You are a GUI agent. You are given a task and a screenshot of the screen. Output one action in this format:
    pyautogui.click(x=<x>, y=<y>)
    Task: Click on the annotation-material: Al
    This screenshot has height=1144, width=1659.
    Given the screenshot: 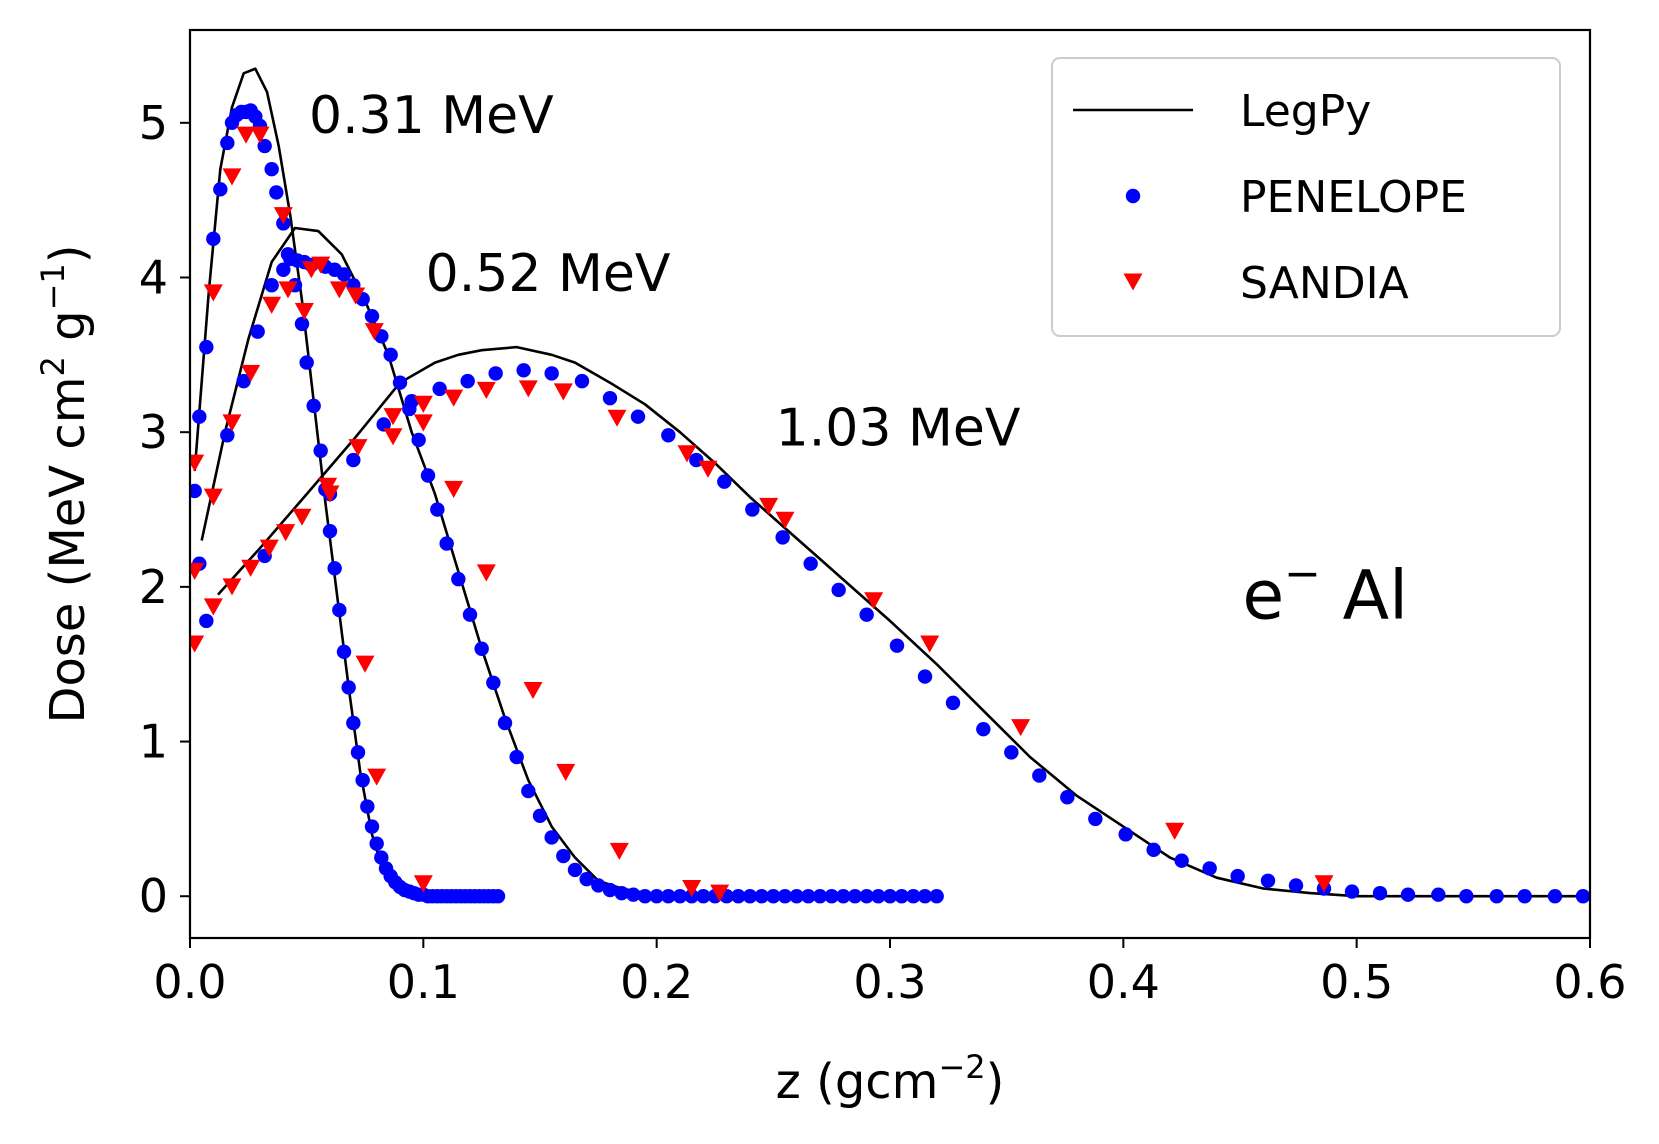 What is the action you would take?
    pyautogui.click(x=1364, y=596)
    